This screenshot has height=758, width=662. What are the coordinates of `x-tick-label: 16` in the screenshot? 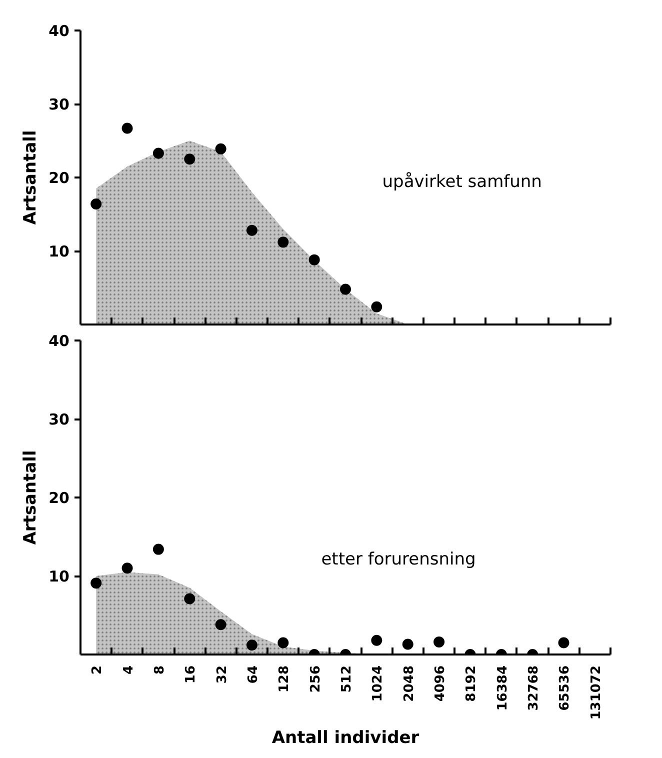 It's located at (191, 674).